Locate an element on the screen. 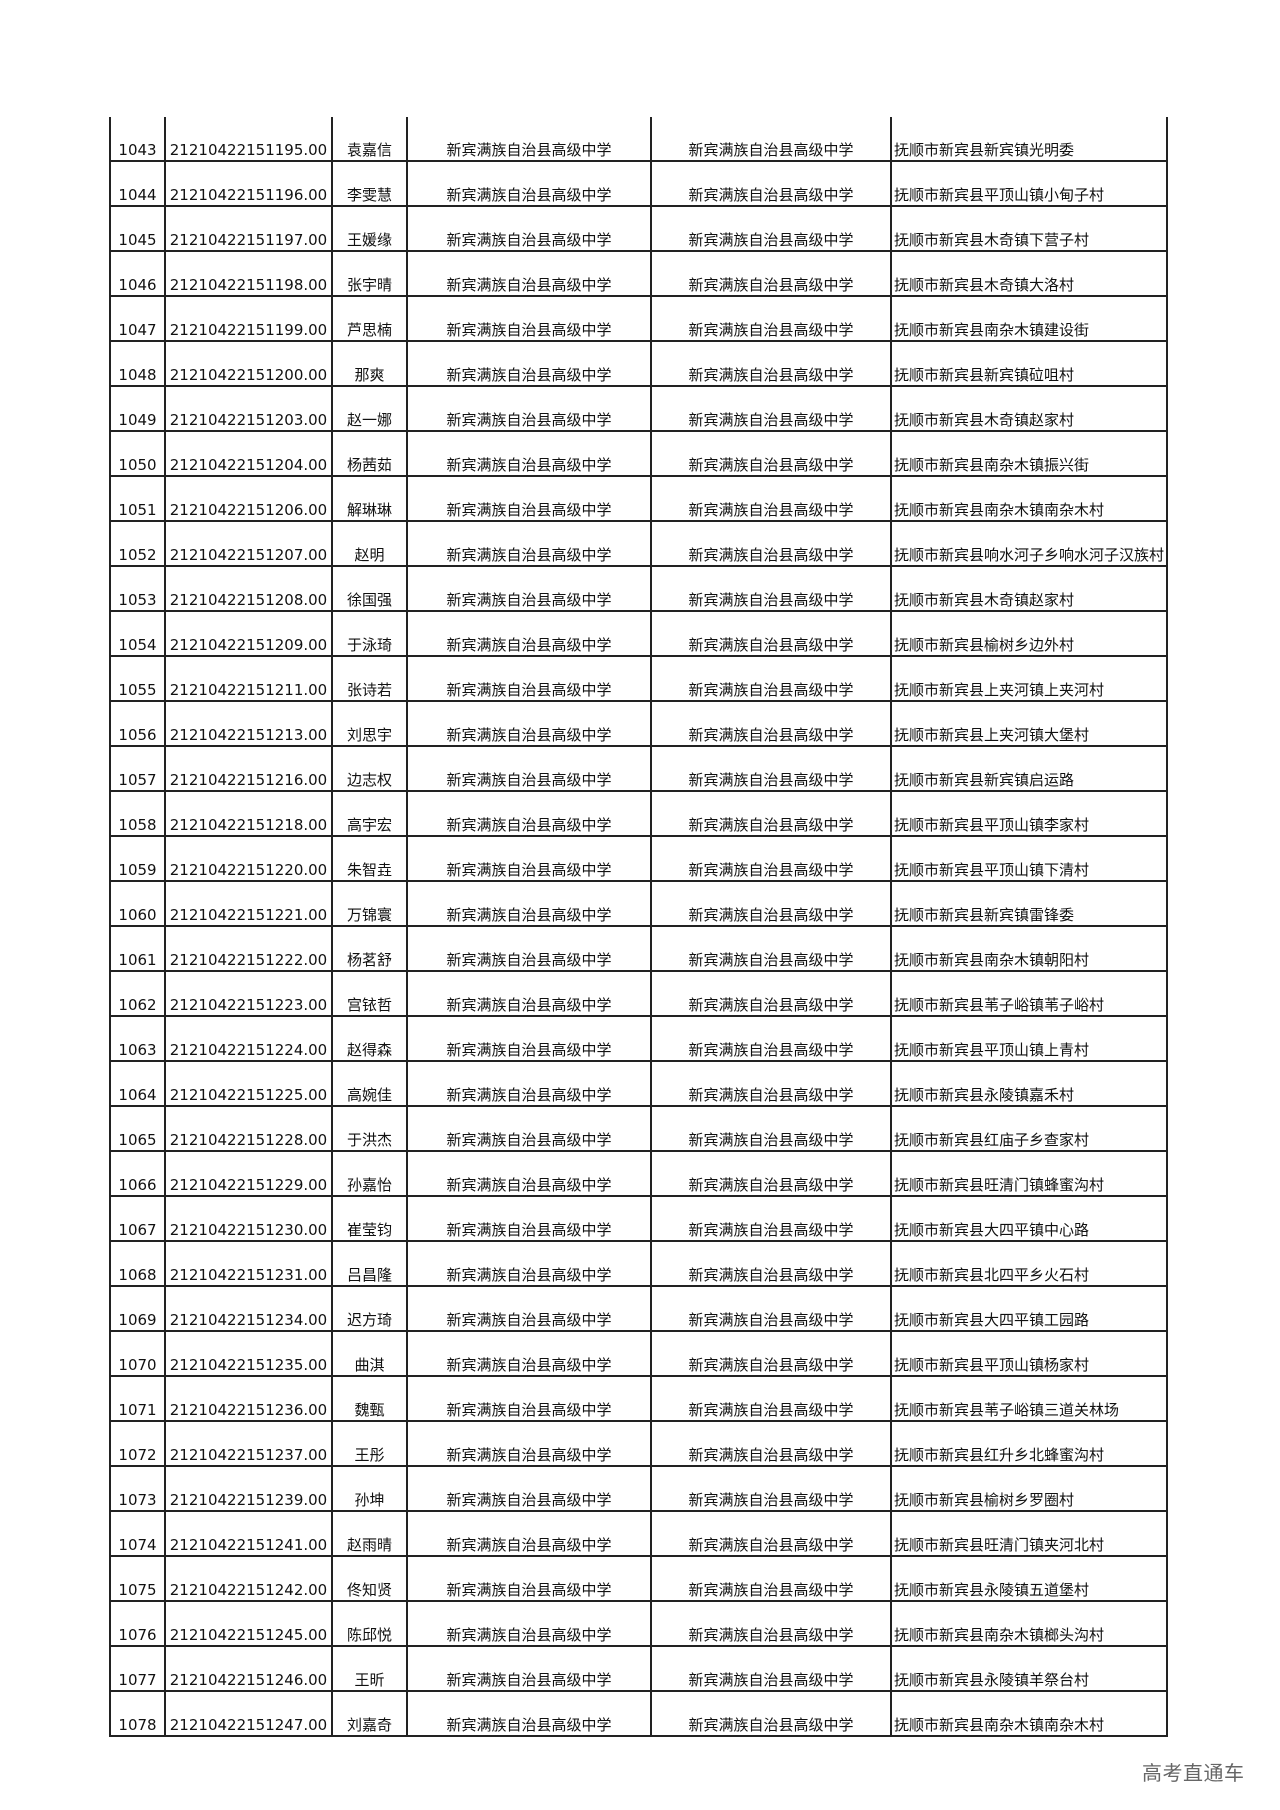  exam-id-cell: 21210422151207.00 is located at coordinates (248, 544).